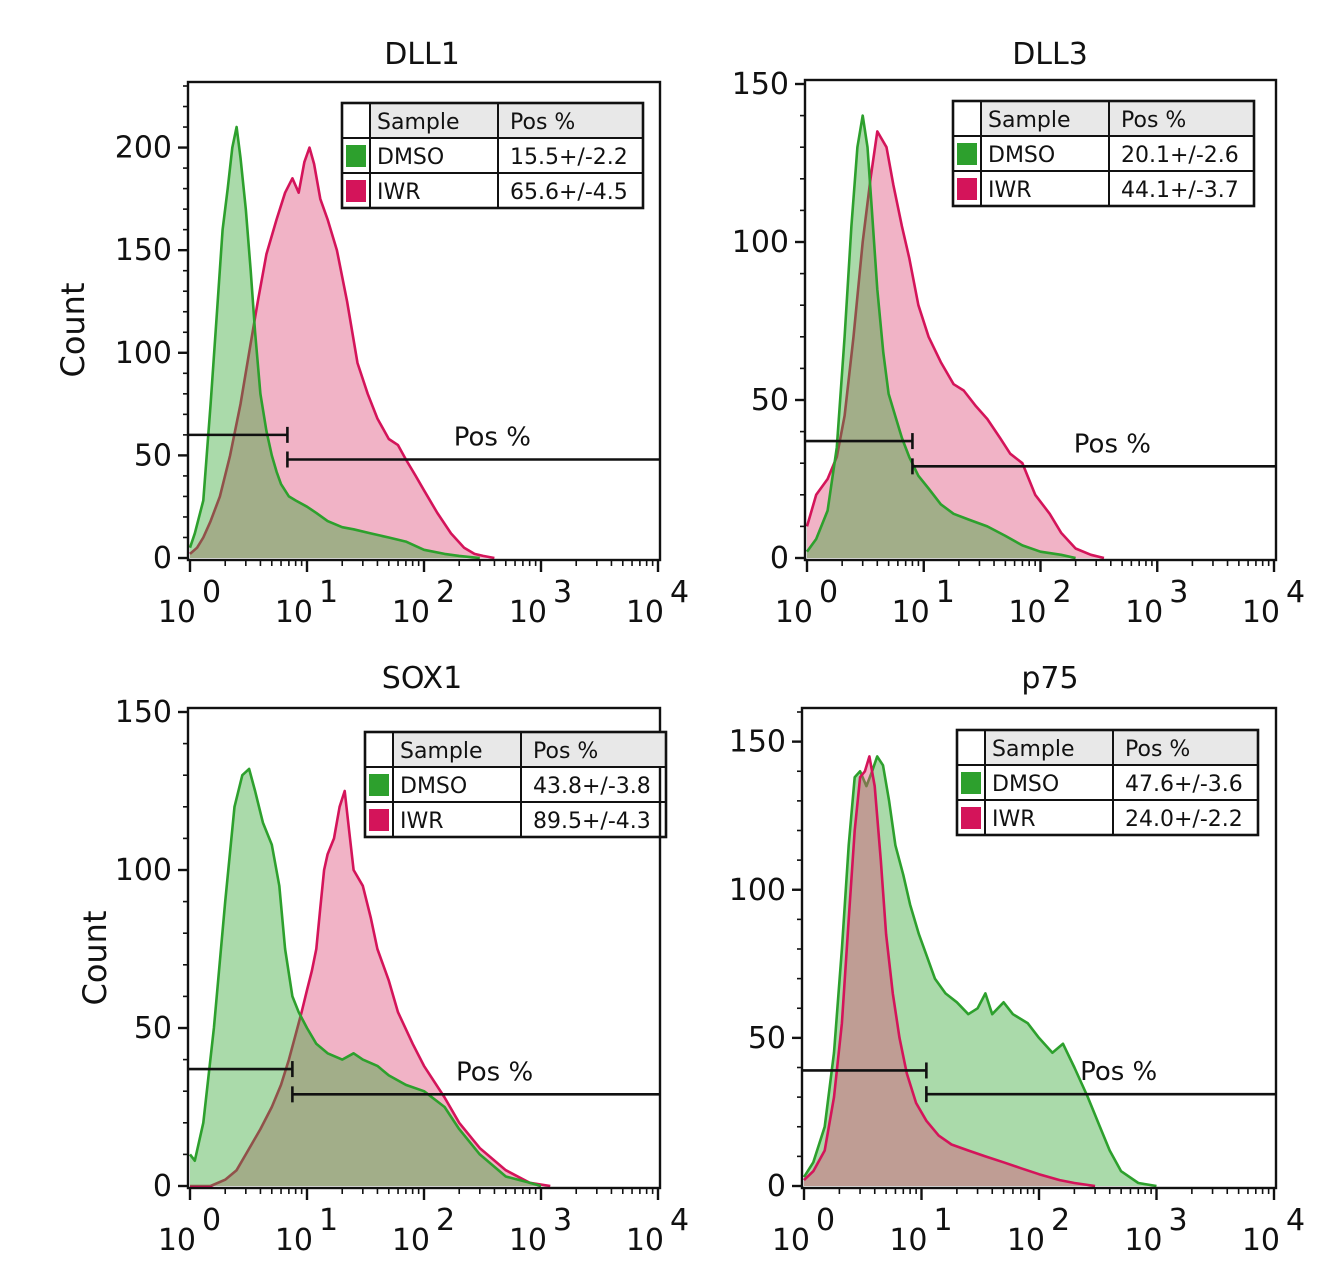 The image size is (1318, 1282). What do you see at coordinates (1180, 190) in the screenshot?
I see `legend-pos-value: 44.1+/-3.7` at bounding box center [1180, 190].